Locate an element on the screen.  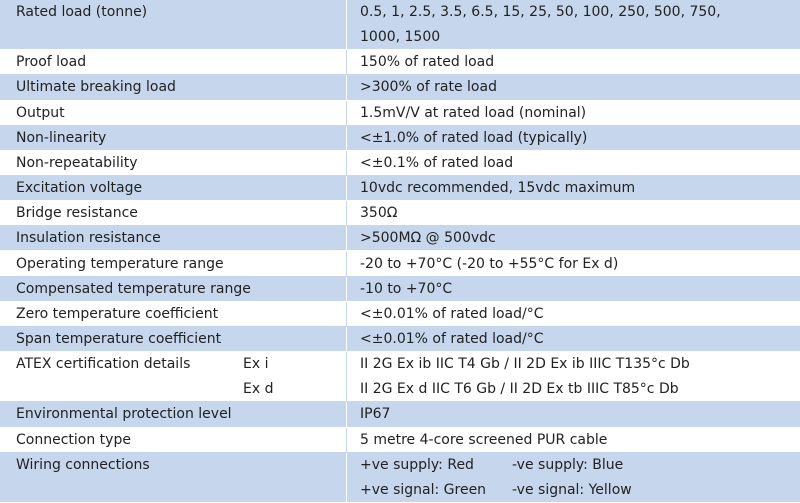
row-label: Wiring connections is located at coordinates (83, 464).